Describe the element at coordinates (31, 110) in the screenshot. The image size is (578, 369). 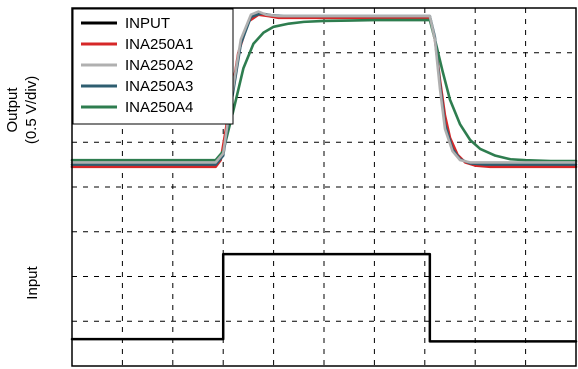
I see `ylabel-output-line2: (0.5 V/div)` at that location.